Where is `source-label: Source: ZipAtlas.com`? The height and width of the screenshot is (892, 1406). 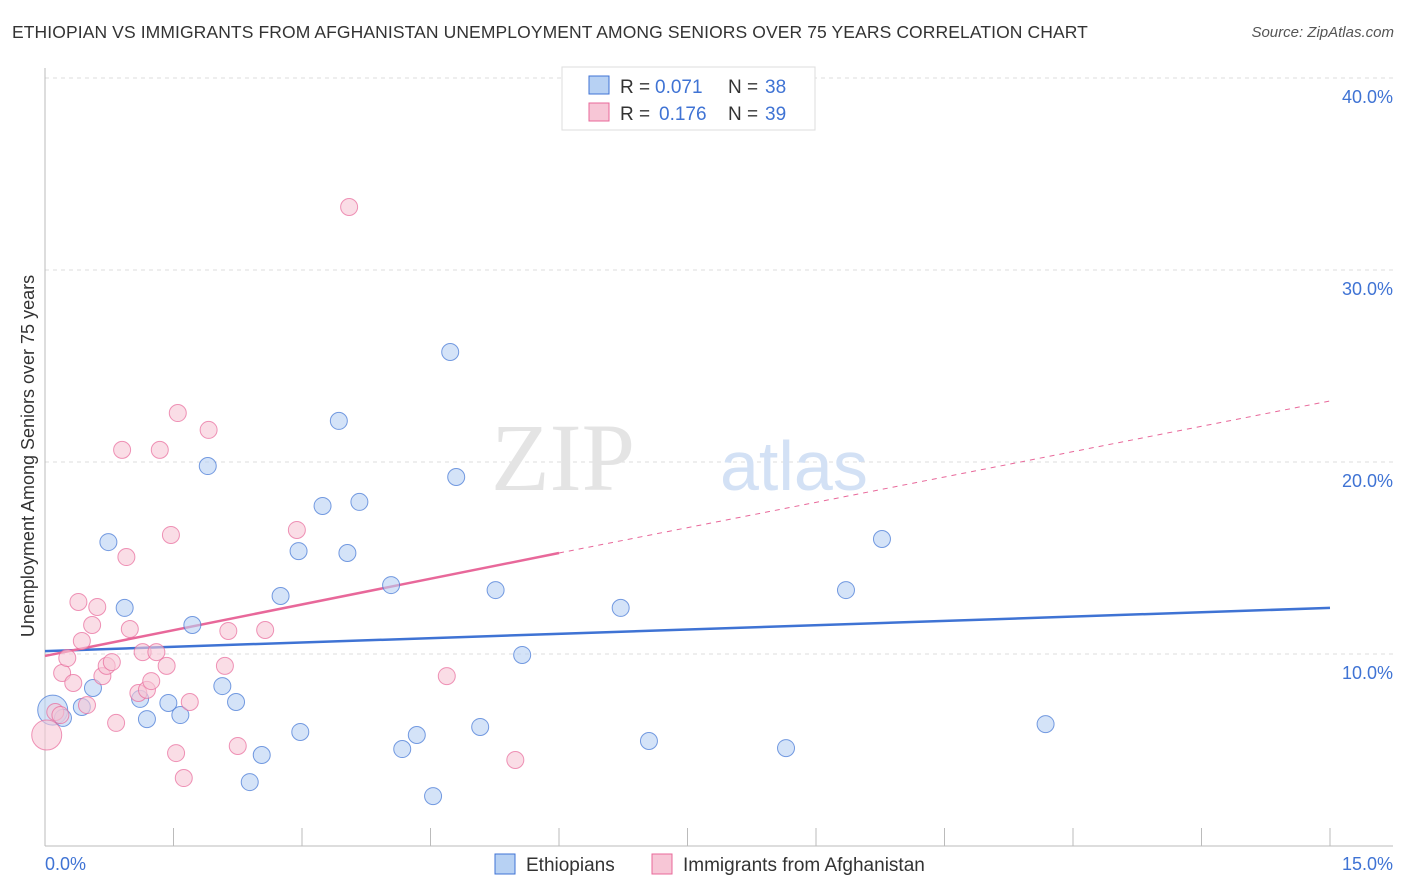
source-label: Source: ZipAtlas.com is located at coordinates (1322, 32).